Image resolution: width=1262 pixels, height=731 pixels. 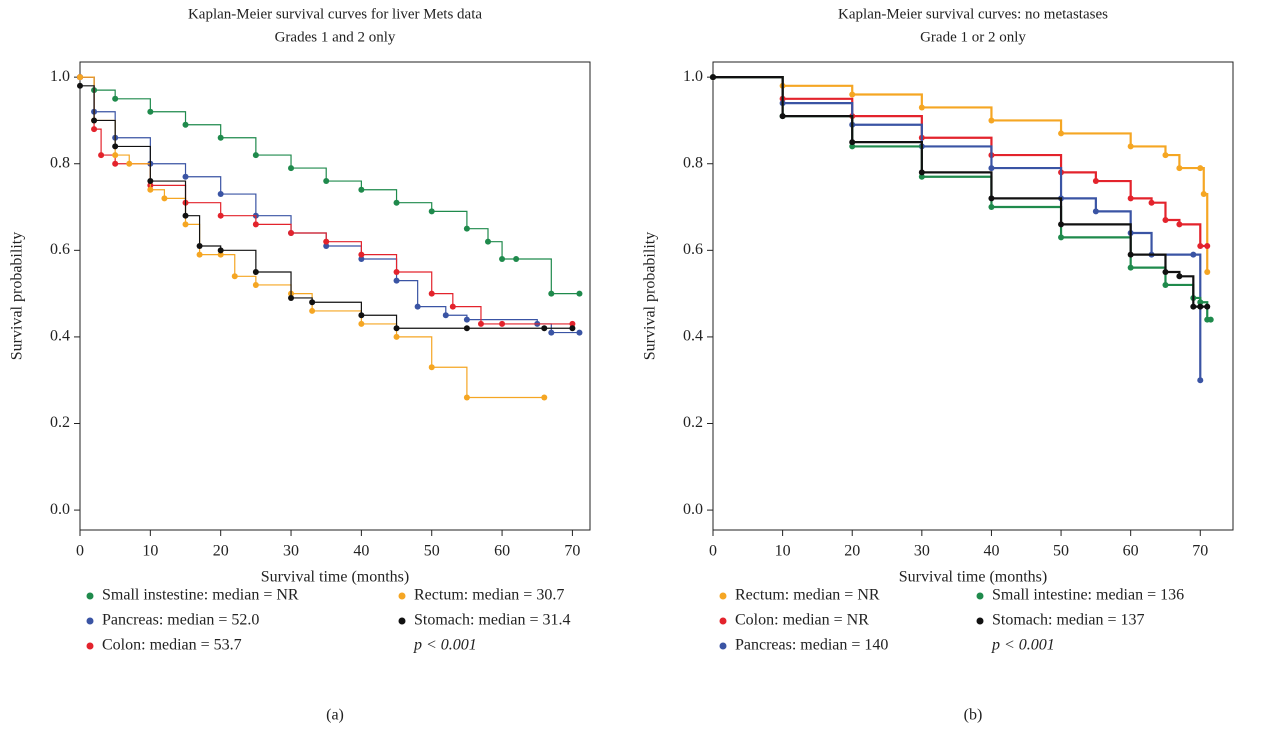 I want to click on legend-label: Colon: median = 53.7, so click(x=172, y=645).